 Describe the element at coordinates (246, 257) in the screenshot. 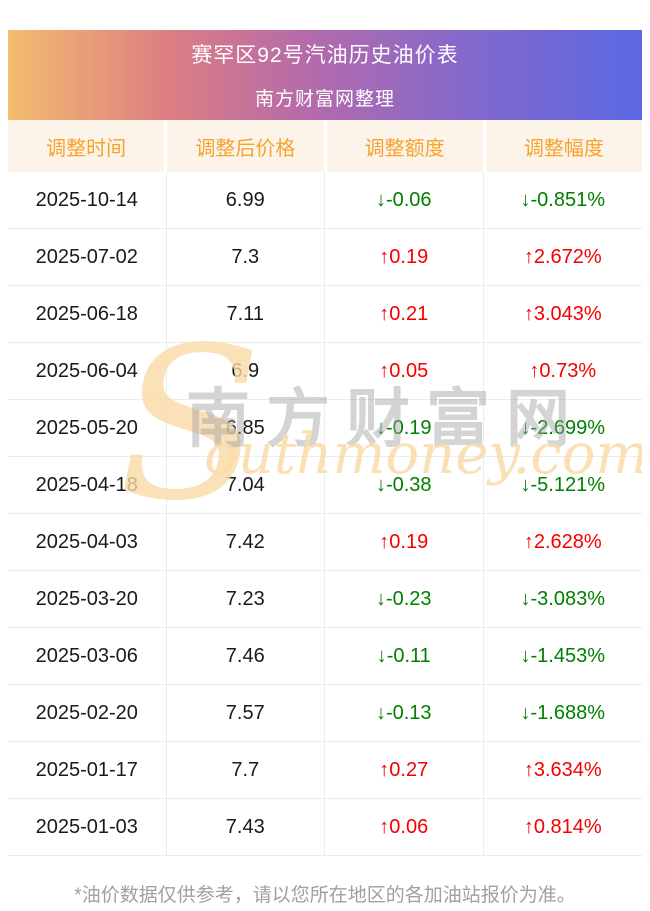

I see `cell-price: 7.3` at that location.